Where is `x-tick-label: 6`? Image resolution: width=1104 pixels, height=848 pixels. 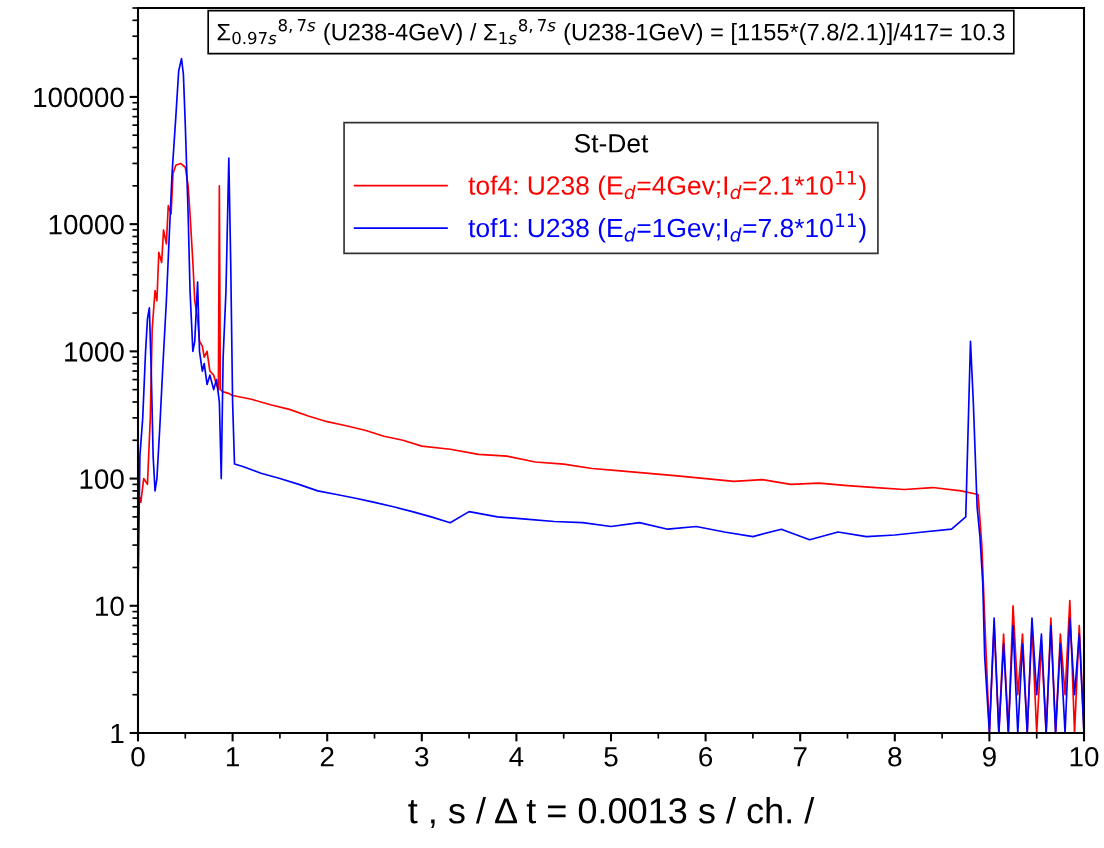 x-tick-label: 6 is located at coordinates (706, 756).